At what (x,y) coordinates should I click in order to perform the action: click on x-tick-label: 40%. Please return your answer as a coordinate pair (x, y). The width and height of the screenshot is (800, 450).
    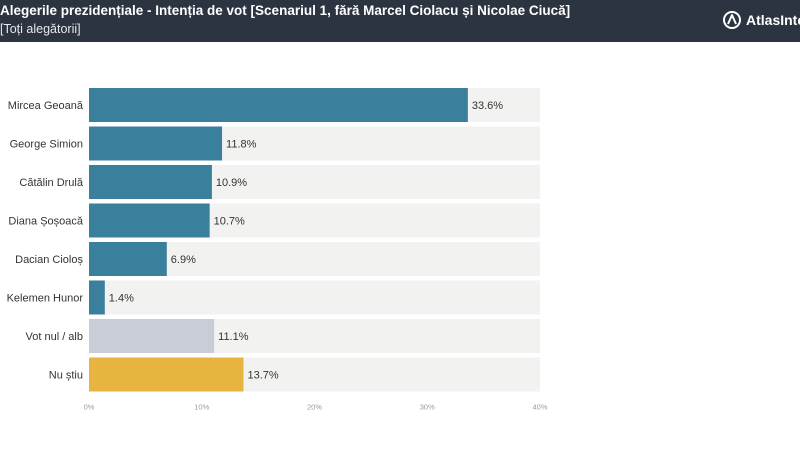
    Looking at the image, I should click on (539, 407).